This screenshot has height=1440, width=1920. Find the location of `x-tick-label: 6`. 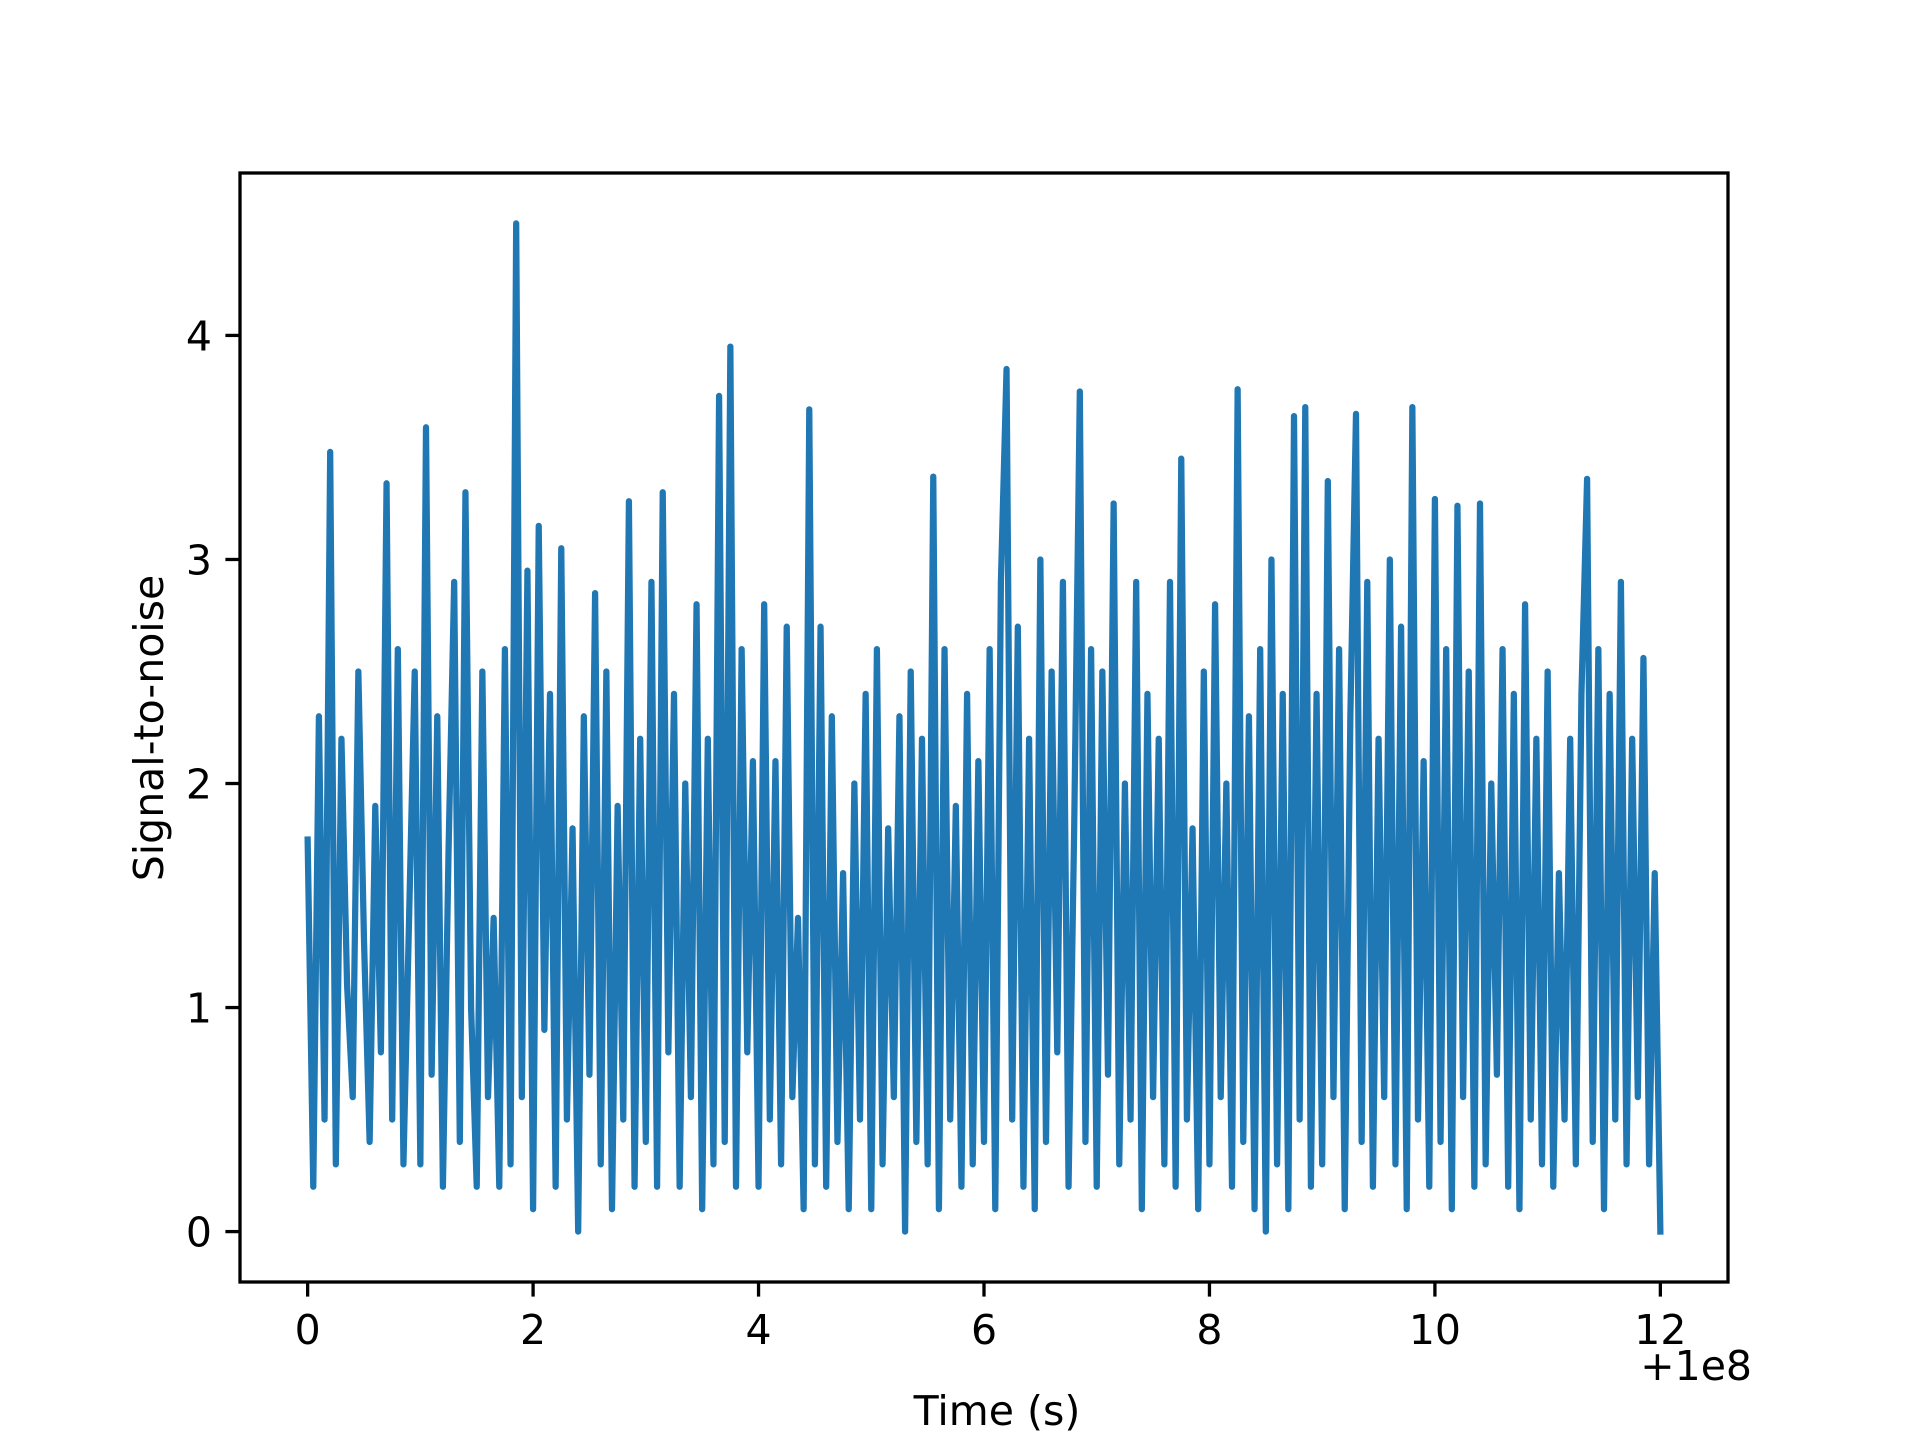

x-tick-label: 6 is located at coordinates (984, 1330).